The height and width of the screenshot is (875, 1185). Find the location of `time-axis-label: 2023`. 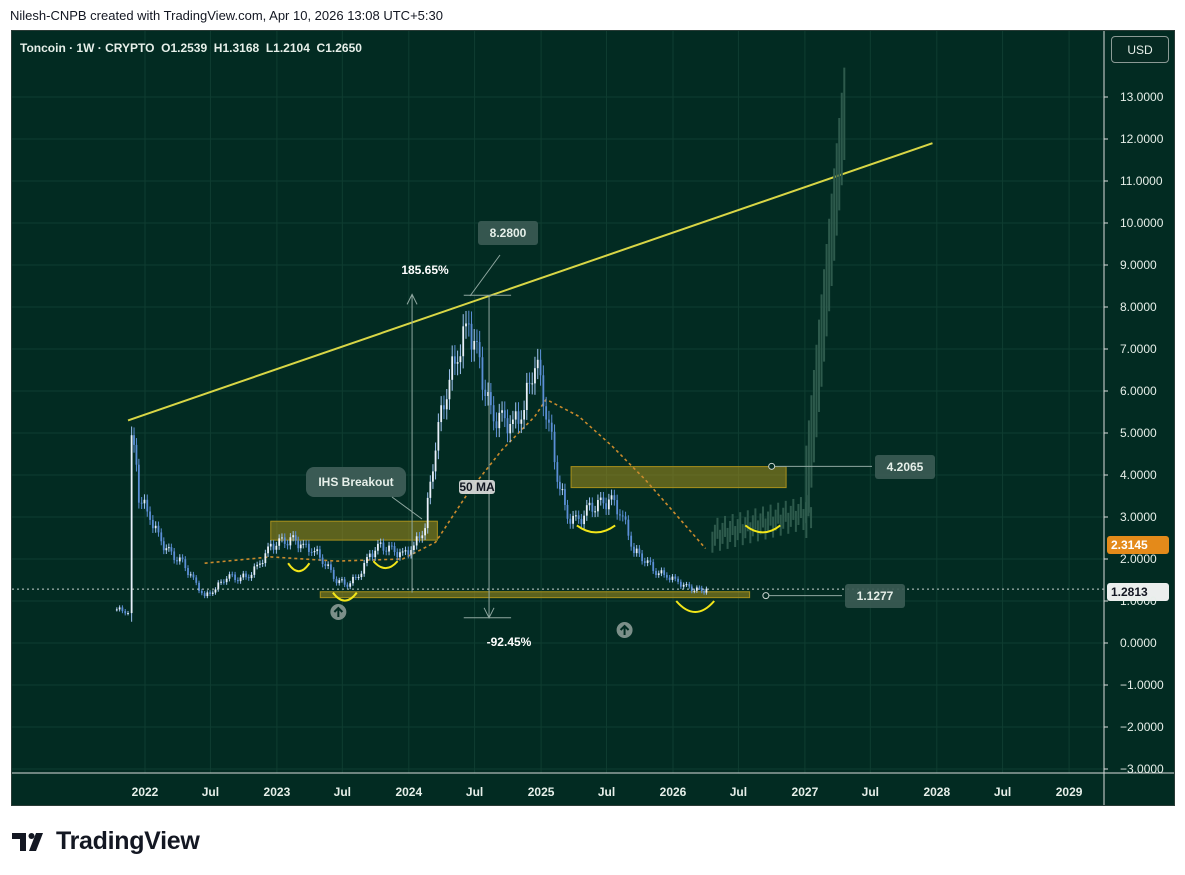

time-axis-label: 2023 is located at coordinates (277, 792).